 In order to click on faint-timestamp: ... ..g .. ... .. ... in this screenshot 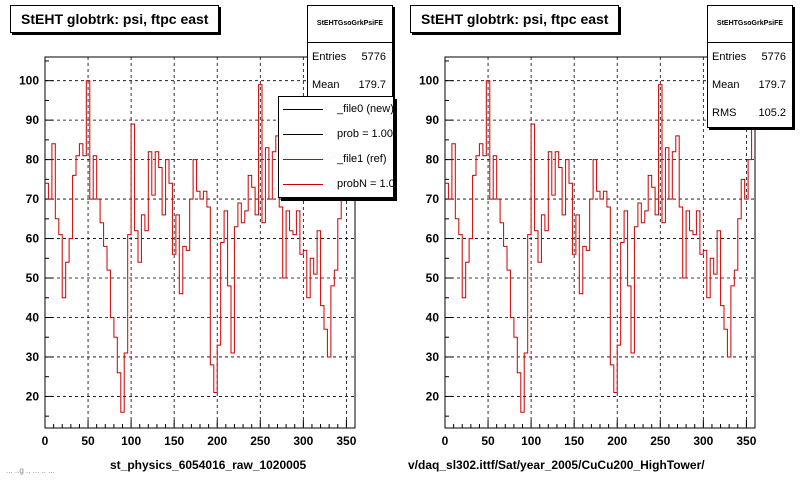, I will do `click(30, 470)`.